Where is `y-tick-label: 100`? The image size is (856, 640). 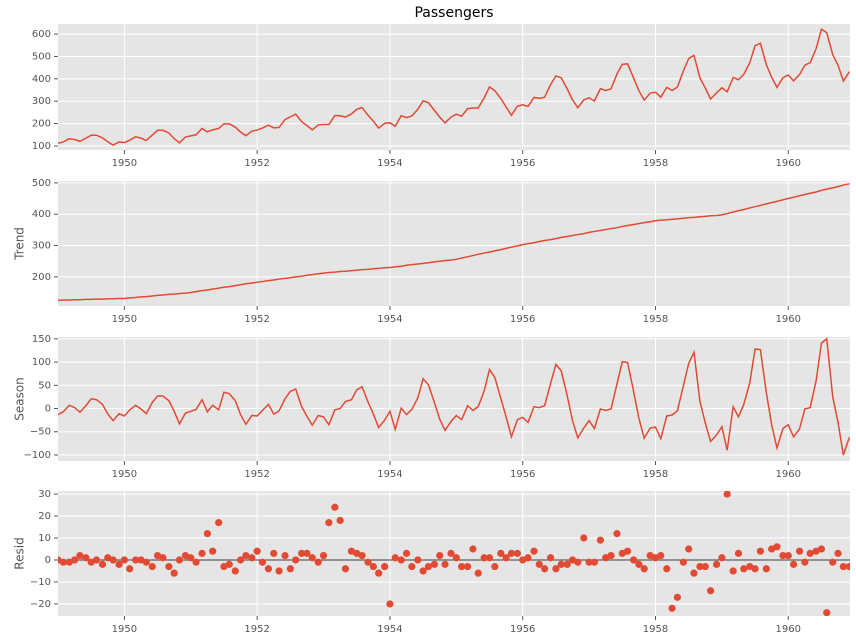
y-tick-label: 100 is located at coordinates (41, 362).